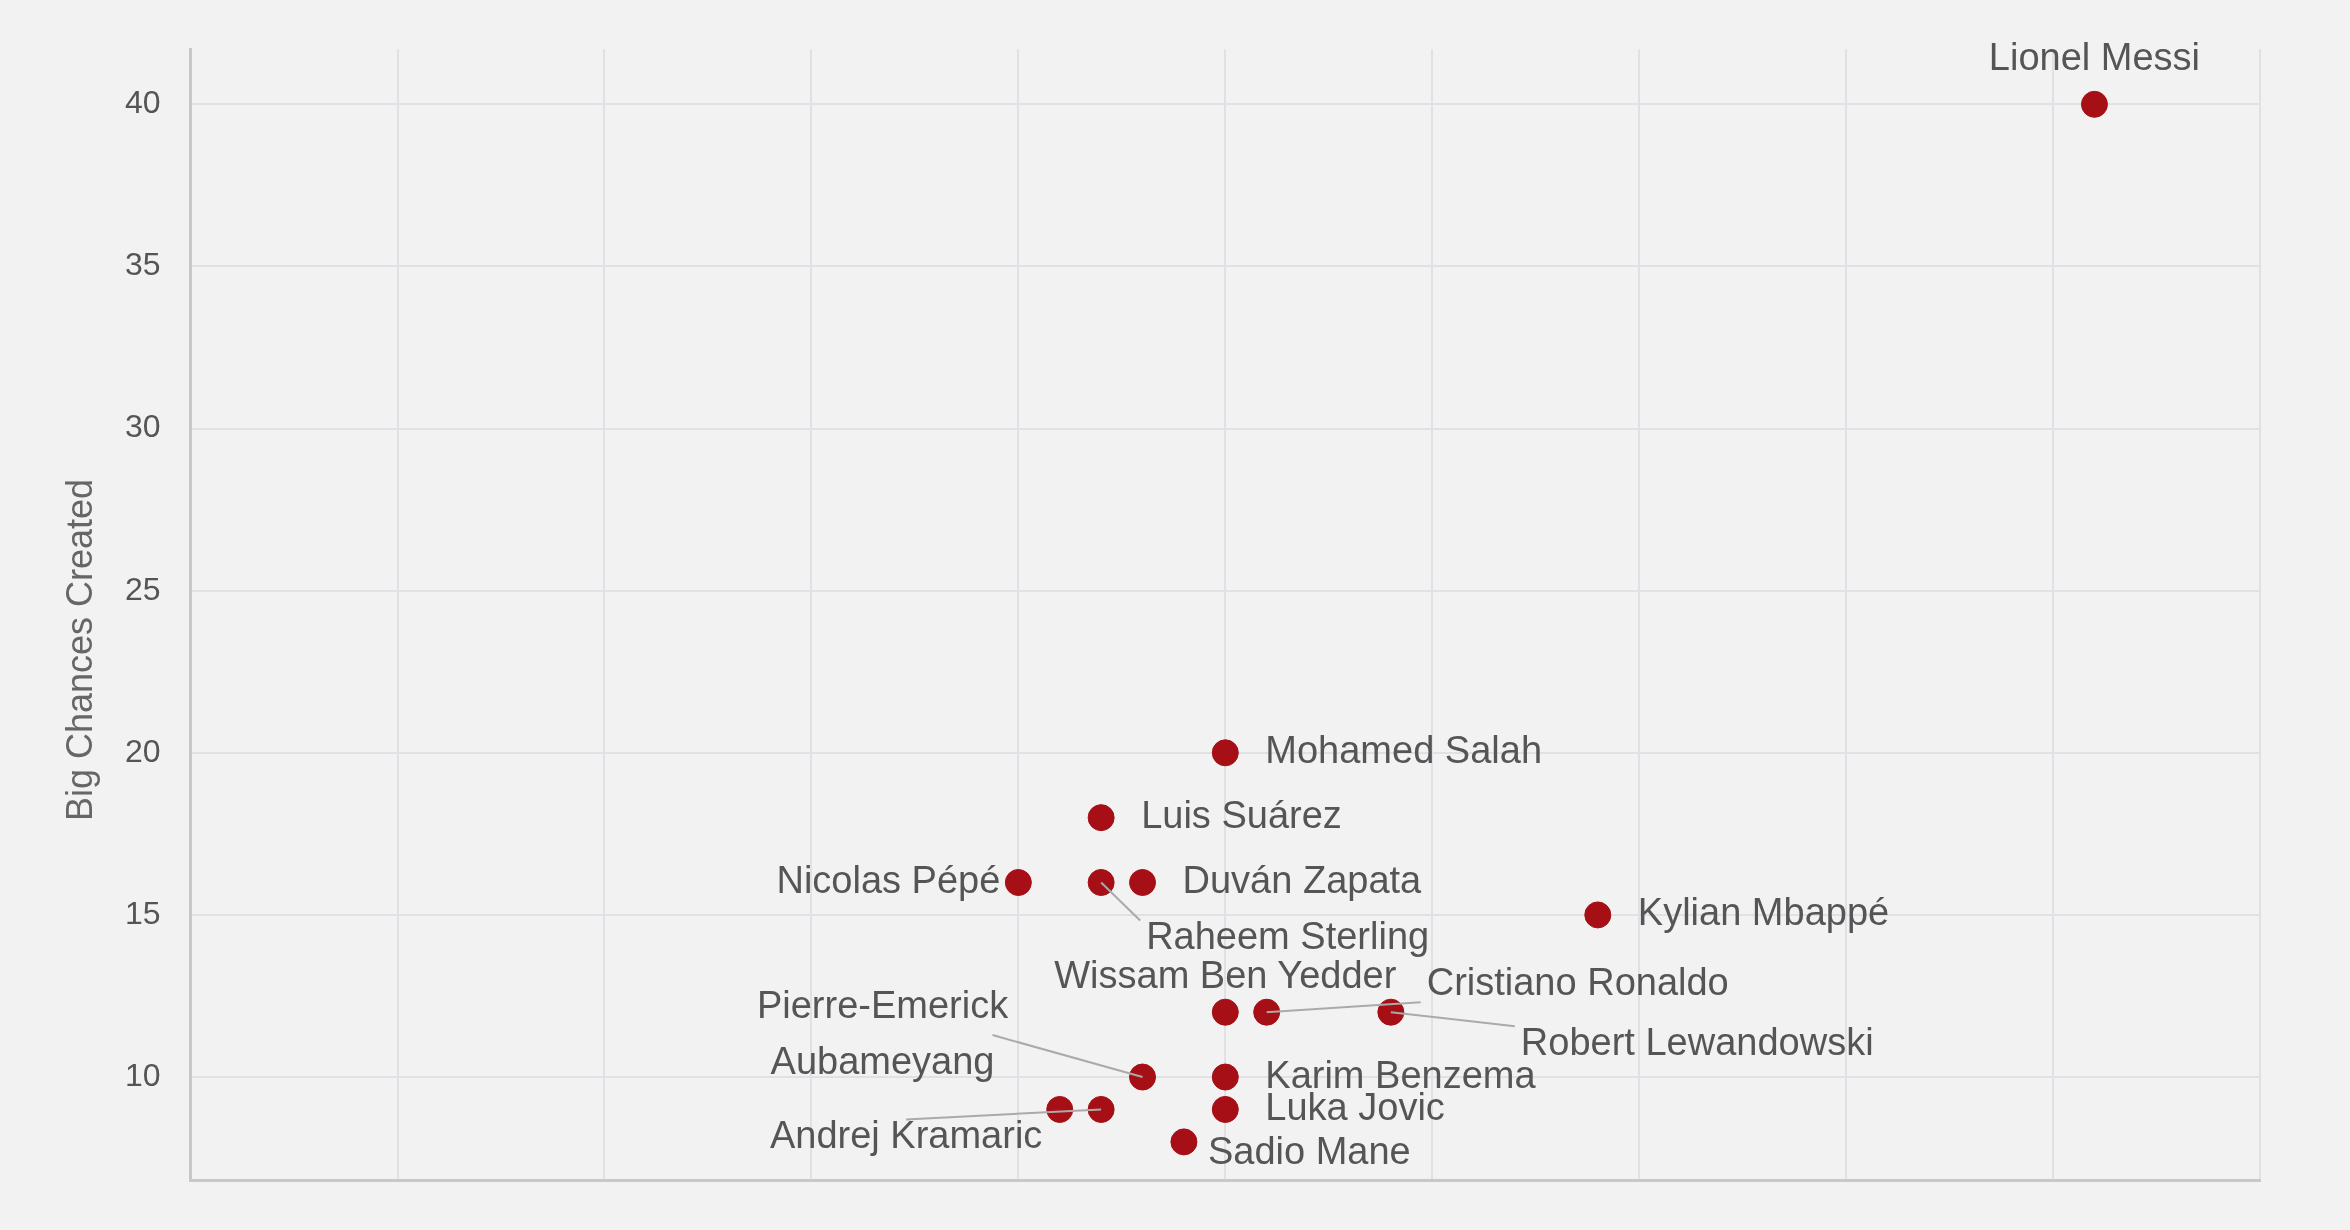 This screenshot has width=2350, height=1230. What do you see at coordinates (1241, 815) in the screenshot?
I see `series-label: Luis Suárez` at bounding box center [1241, 815].